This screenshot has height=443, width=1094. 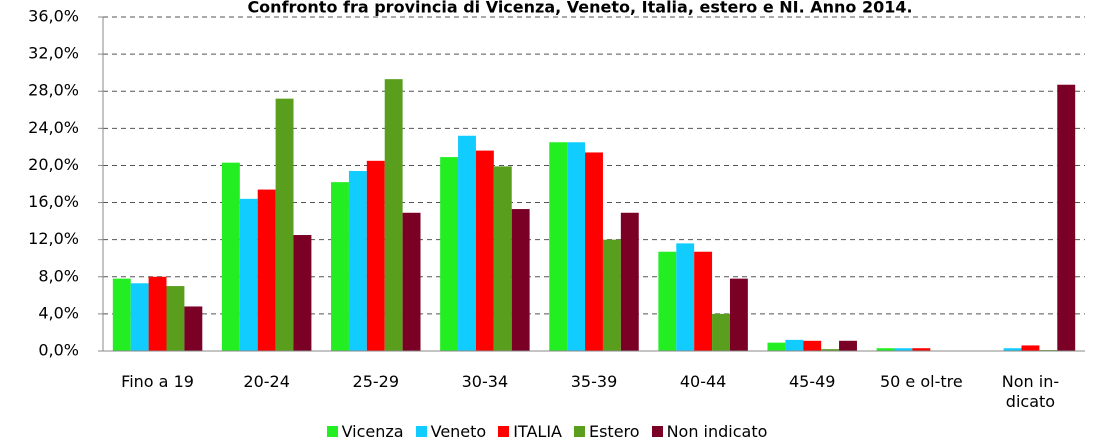 What do you see at coordinates (53, 53) in the screenshot?
I see `y-tick-label: 32,0%` at bounding box center [53, 53].